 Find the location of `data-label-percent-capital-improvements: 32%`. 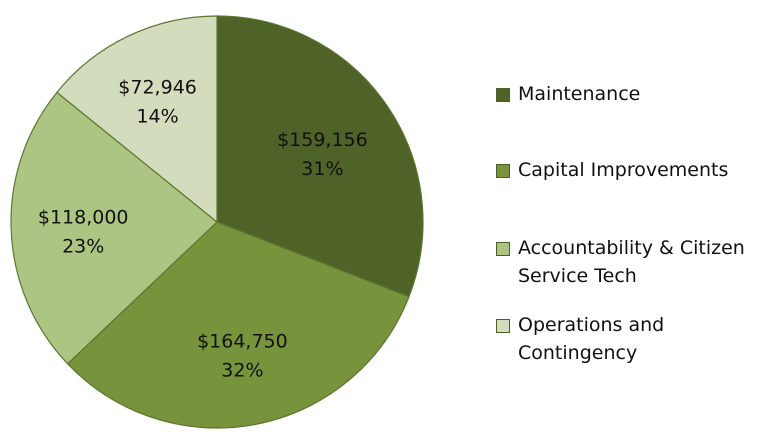

data-label-percent-capital-improvements: 32% is located at coordinates (242, 370).